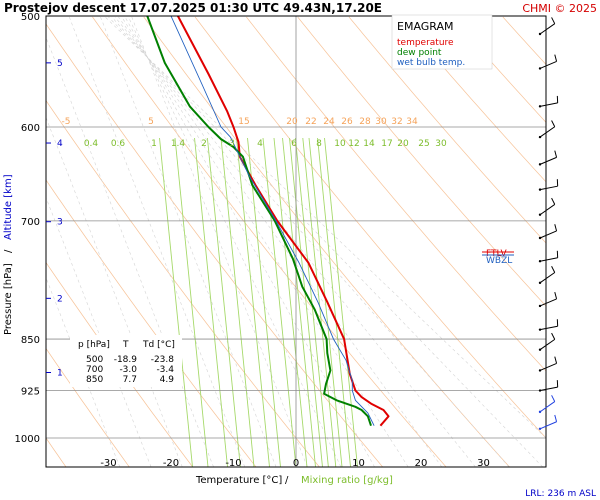 Image resolution: width=600 pixels, height=500 pixels. I want to click on theta-label: 32, so click(396, 122).